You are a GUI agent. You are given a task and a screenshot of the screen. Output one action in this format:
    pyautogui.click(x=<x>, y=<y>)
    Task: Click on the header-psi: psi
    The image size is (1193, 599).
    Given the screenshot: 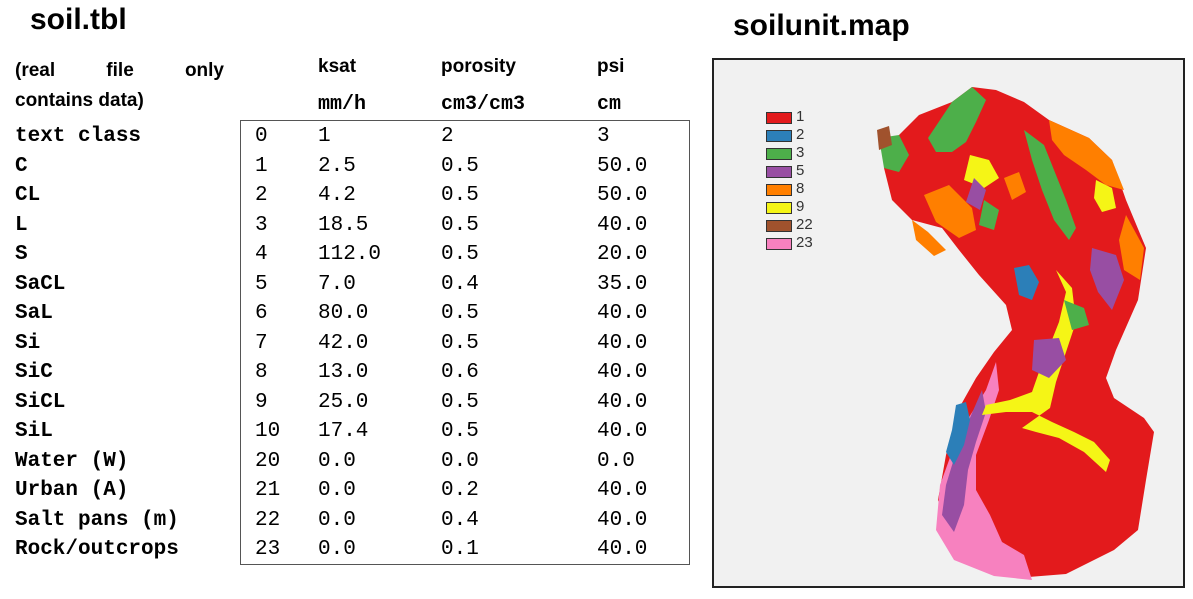 What is the action you would take?
    pyautogui.click(x=611, y=66)
    